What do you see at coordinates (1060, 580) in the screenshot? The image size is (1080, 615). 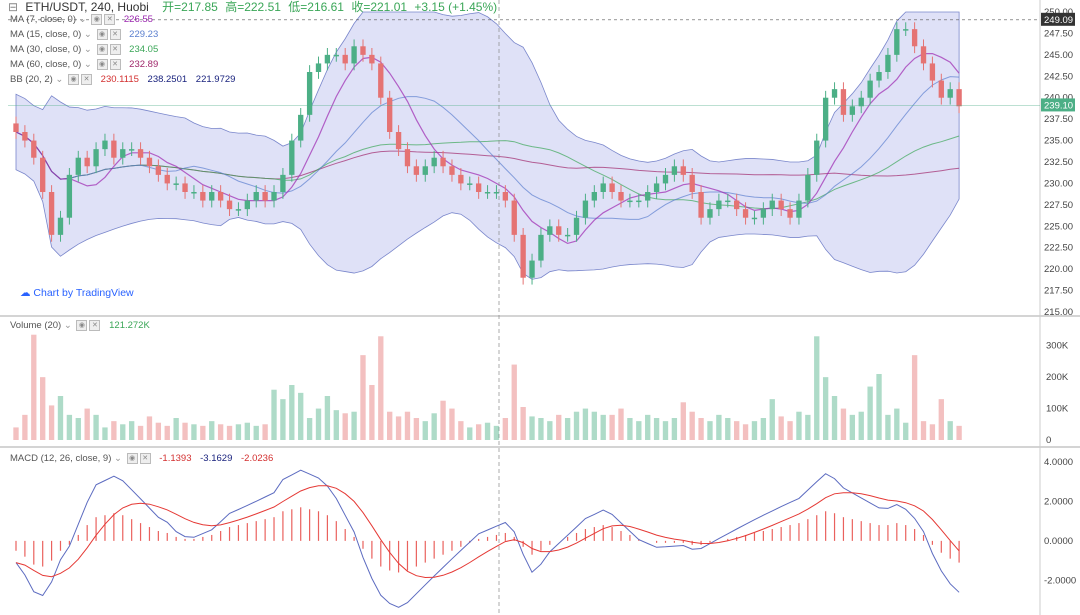 I see `macd-tick-label: -2.0000` at bounding box center [1060, 580].